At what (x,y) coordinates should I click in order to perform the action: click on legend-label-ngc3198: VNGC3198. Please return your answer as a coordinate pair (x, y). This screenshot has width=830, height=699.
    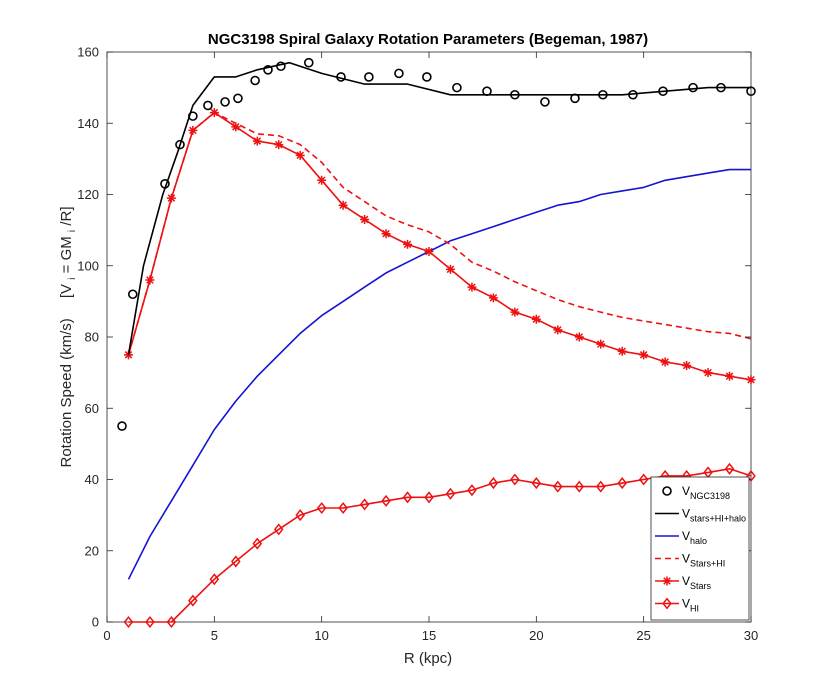
    Looking at the image, I should click on (706, 492).